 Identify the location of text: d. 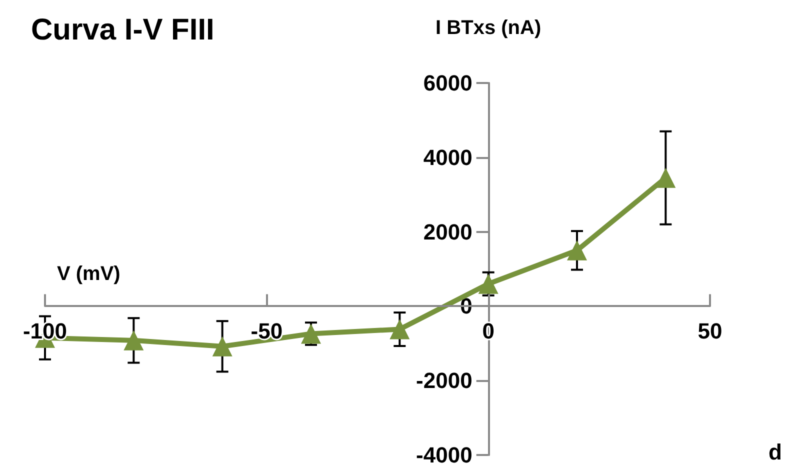
(775, 452).